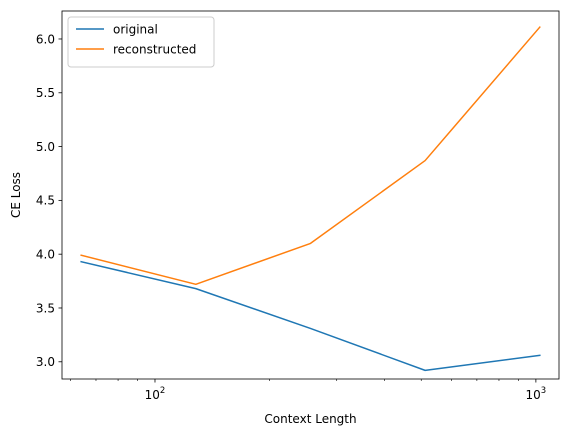 Image resolution: width=567 pixels, height=437 pixels. I want to click on y-tick-label: 4.0, so click(45, 254).